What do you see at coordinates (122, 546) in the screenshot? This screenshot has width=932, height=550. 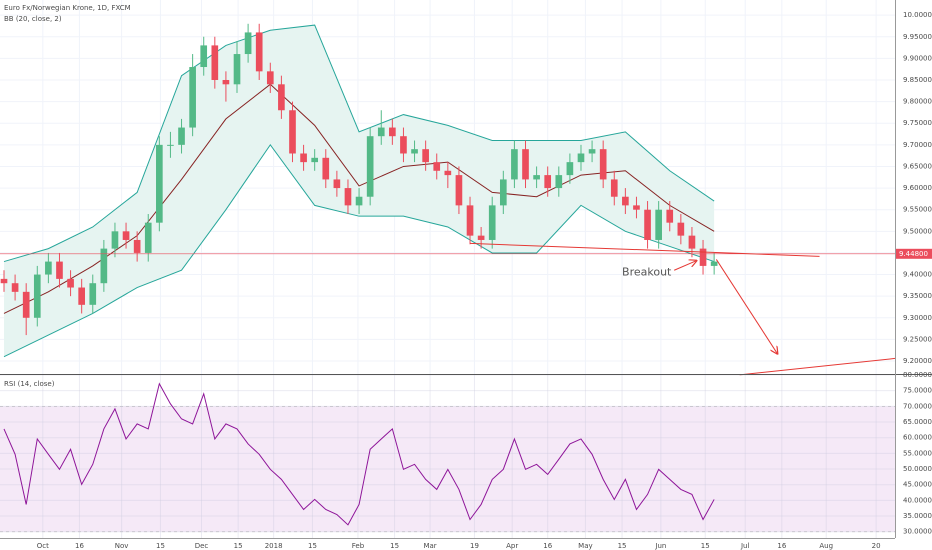 I see `x-tick-label: Nov` at bounding box center [122, 546].